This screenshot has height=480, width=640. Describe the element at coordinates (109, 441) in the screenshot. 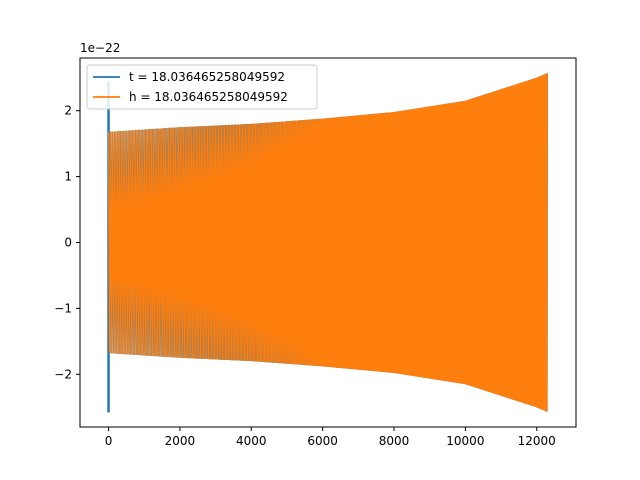

I see `x-tick-label: 0` at that location.